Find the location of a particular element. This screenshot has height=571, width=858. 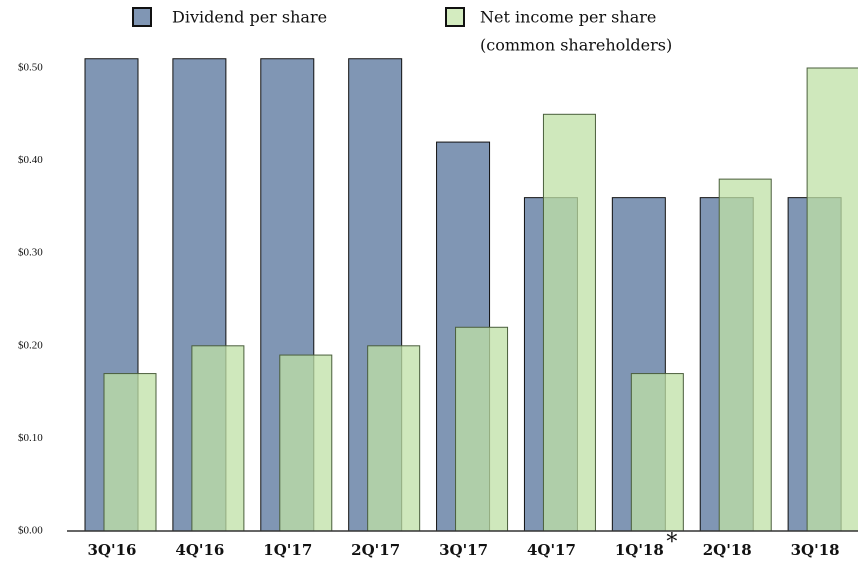

legend-note: (common shareholders) is located at coordinates (576, 45).